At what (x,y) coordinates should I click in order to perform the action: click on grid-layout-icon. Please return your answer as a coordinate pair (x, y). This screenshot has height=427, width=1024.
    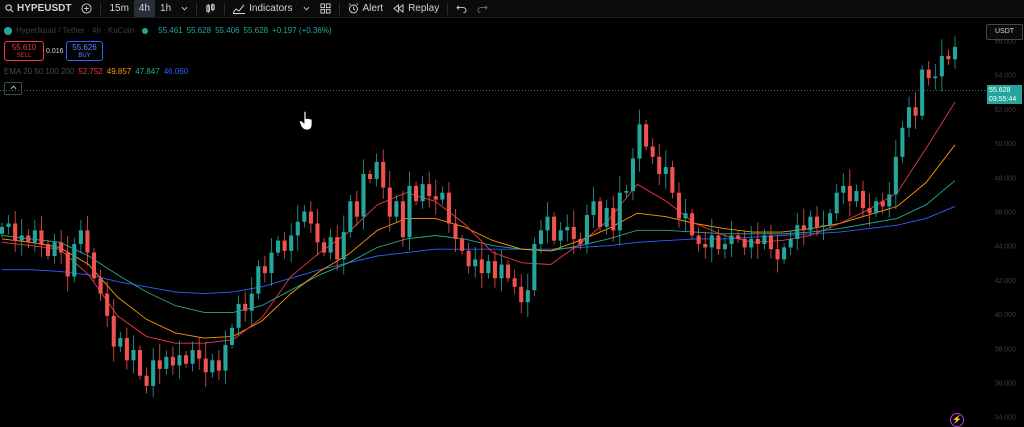
    Looking at the image, I should click on (325, 8).